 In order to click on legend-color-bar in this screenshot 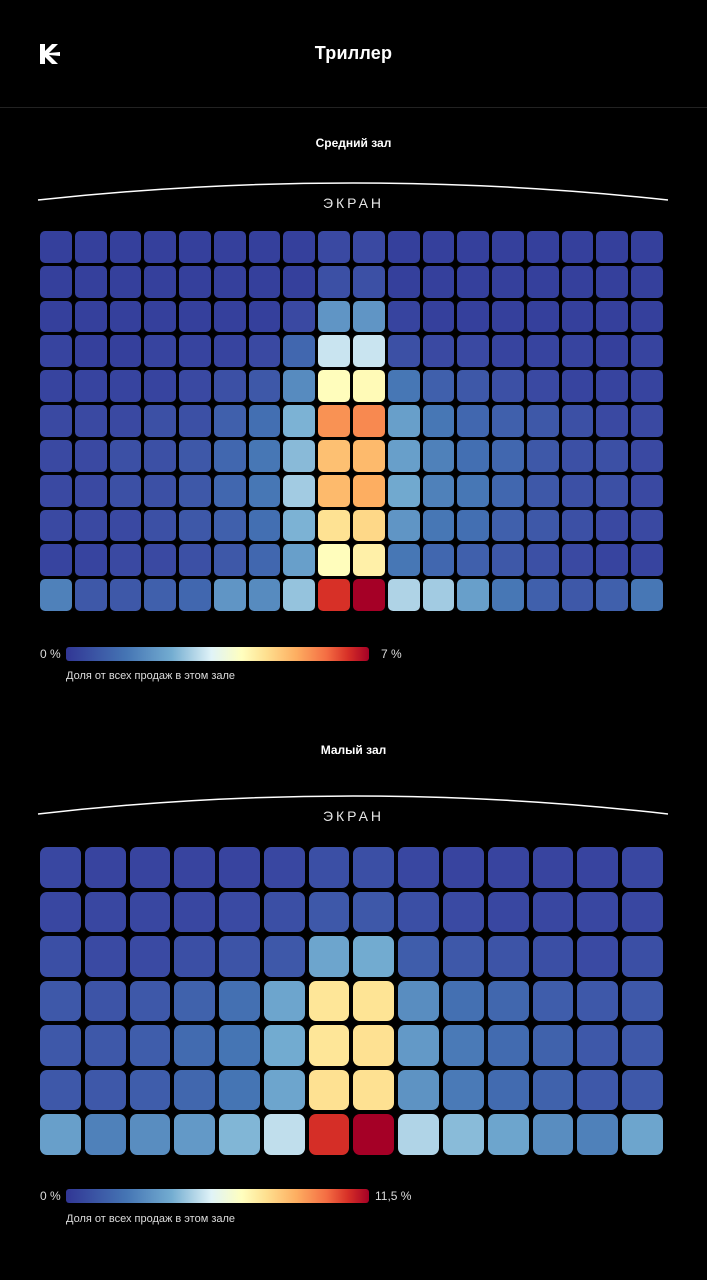, I will do `click(217, 654)`.